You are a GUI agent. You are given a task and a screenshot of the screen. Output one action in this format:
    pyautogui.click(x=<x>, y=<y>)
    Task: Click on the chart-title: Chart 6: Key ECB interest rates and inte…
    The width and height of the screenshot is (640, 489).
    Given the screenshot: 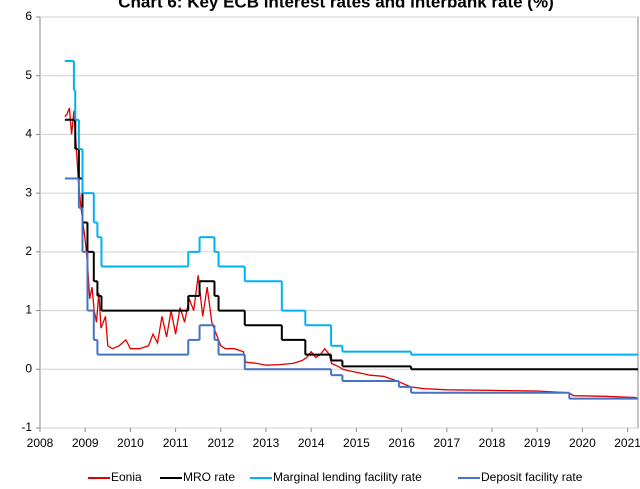 What is the action you would take?
    pyautogui.click(x=336, y=5)
    